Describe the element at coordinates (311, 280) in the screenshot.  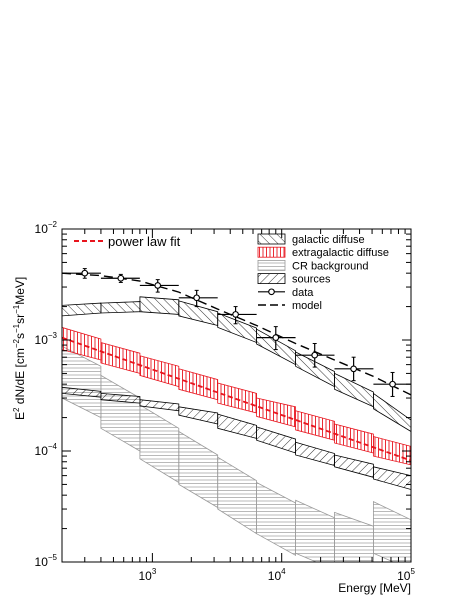
I see `legend-label: sources` at that location.